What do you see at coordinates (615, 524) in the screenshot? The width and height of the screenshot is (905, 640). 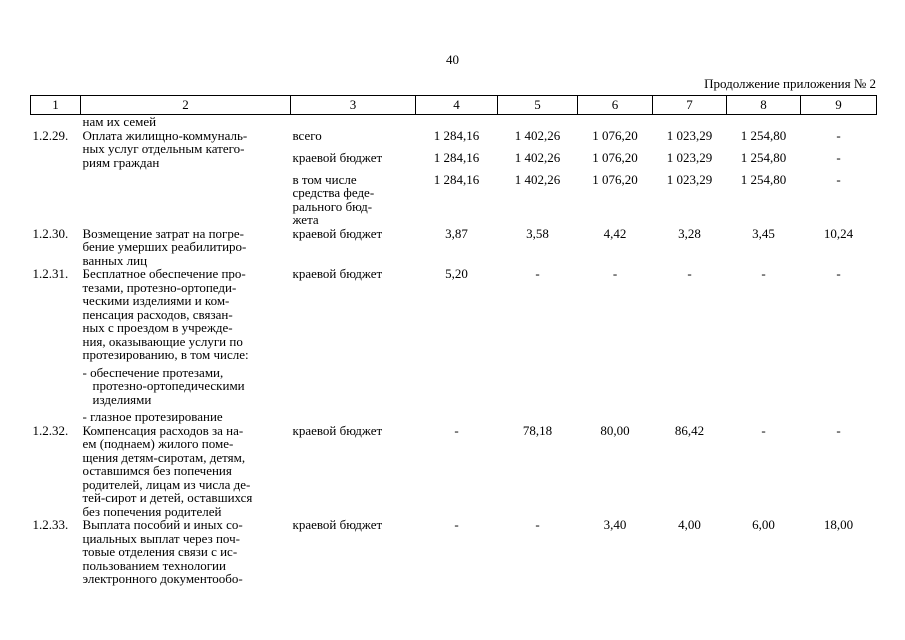 I see `value-cell: 3,40` at bounding box center [615, 524].